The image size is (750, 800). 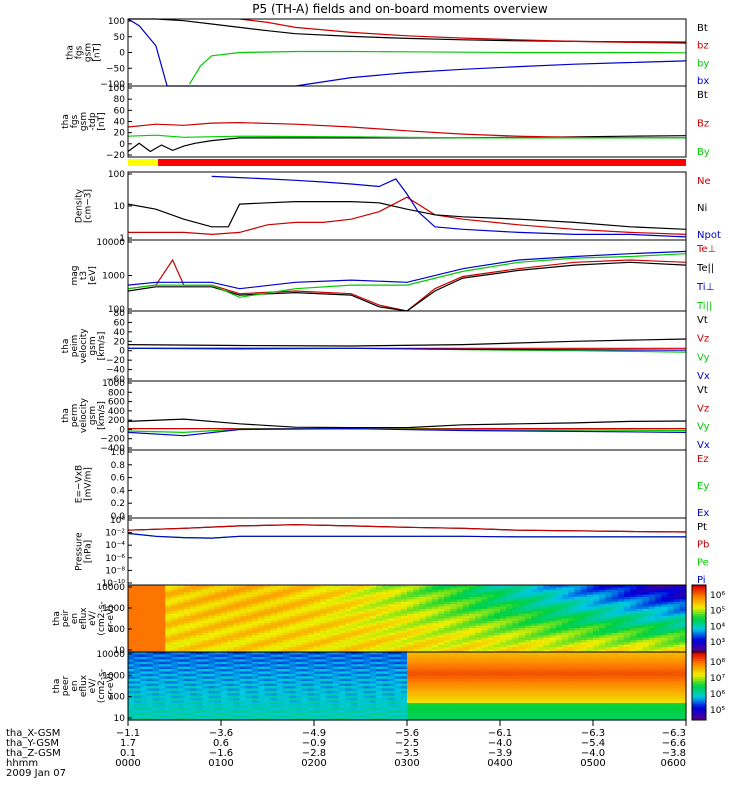 What do you see at coordinates (116, 310) in the screenshot?
I see `y-tick-label: 100` at bounding box center [116, 310].